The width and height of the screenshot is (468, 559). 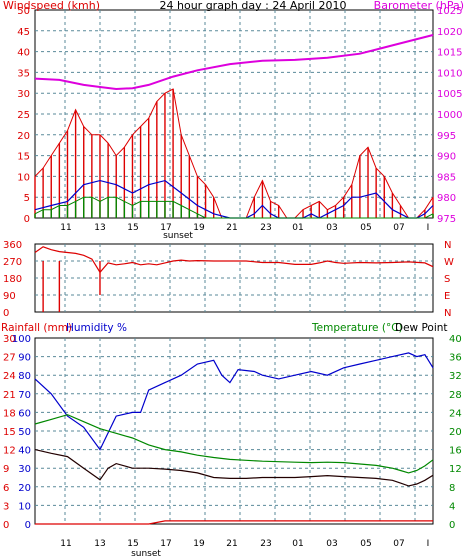 What do you see at coordinates (452, 488) in the screenshot?
I see `temperature-tick-label: 8` at bounding box center [452, 488].